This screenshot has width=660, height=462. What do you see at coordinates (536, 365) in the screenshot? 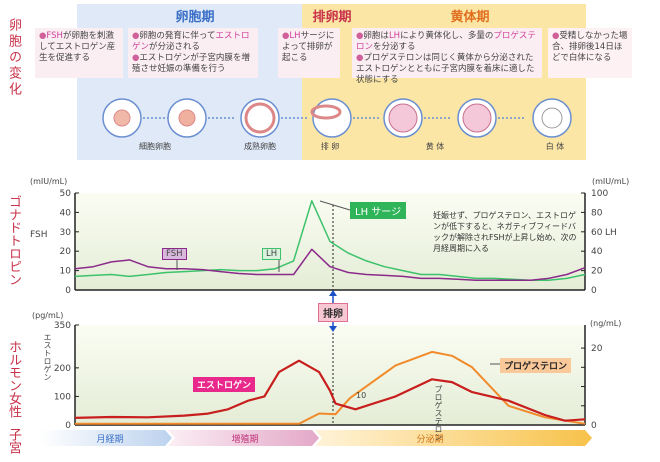
I see `progesterone-legend: プロゲステロン` at bounding box center [536, 365].